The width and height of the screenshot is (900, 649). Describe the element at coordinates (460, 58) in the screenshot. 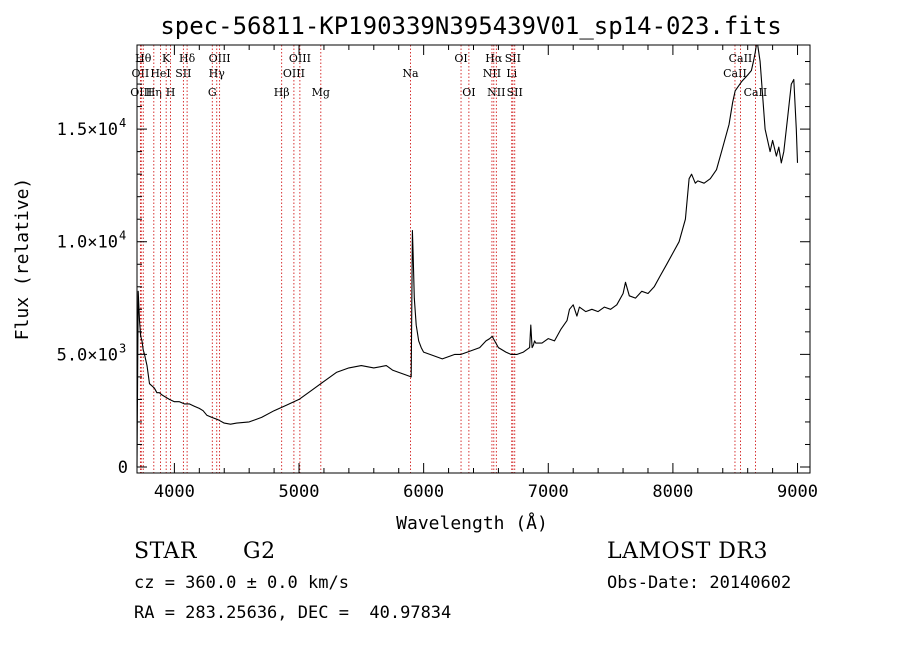

I see `line-label-17: OI` at that location.